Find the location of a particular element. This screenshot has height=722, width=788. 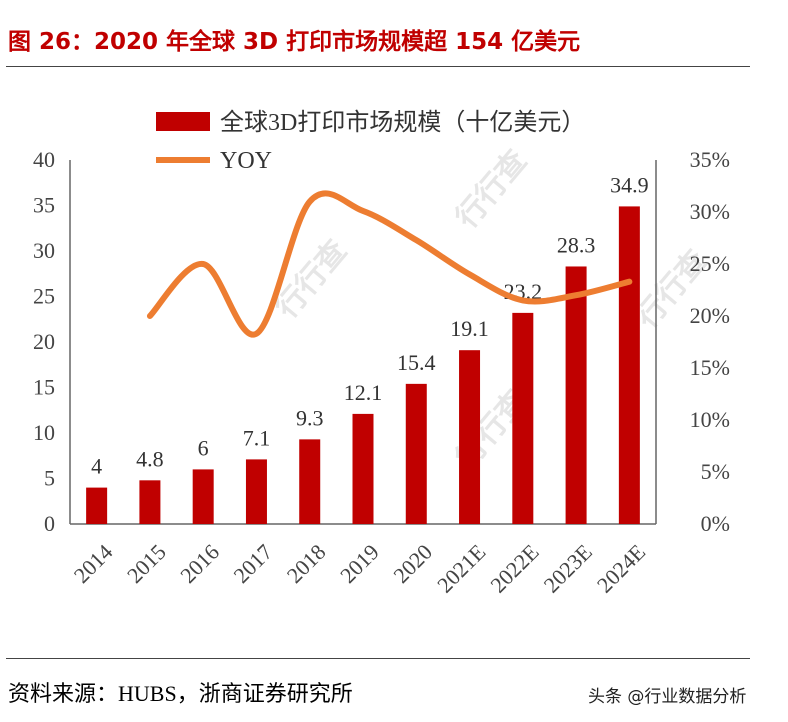

y-right-tick-5%: 5% is located at coordinates (715, 471).